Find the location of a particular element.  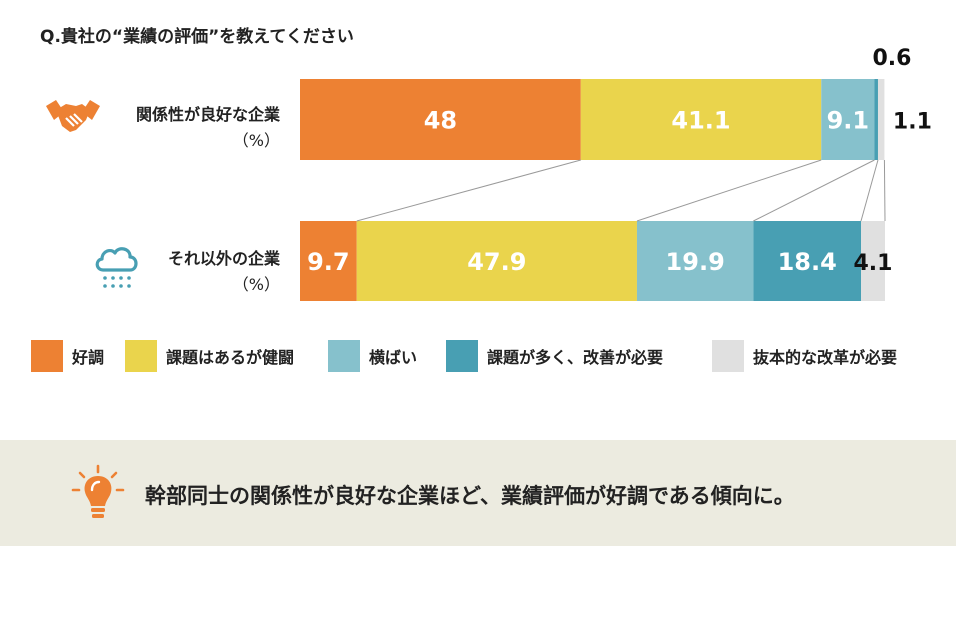

bar-segment-r0-s1 is located at coordinates (701, 119).